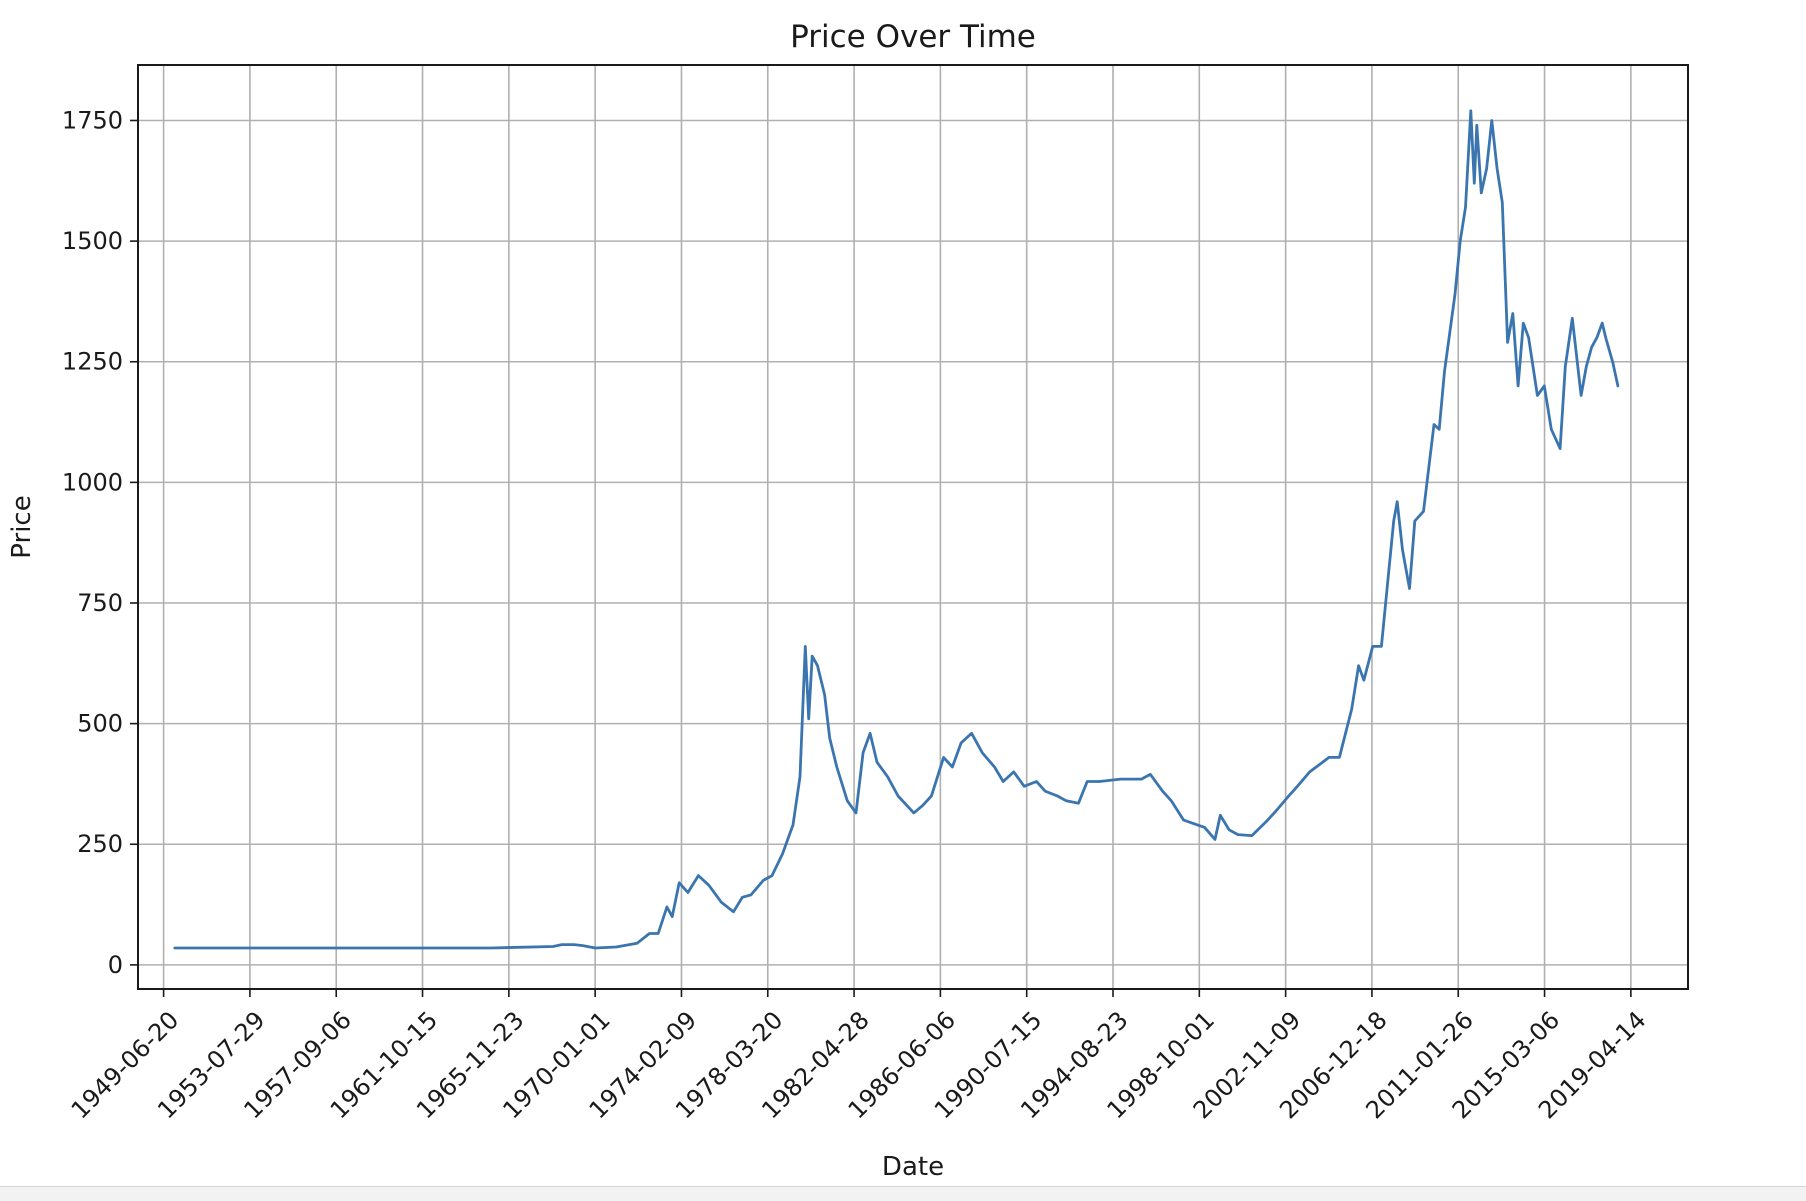  What do you see at coordinates (100, 724) in the screenshot?
I see `y-tick-label: 500` at bounding box center [100, 724].